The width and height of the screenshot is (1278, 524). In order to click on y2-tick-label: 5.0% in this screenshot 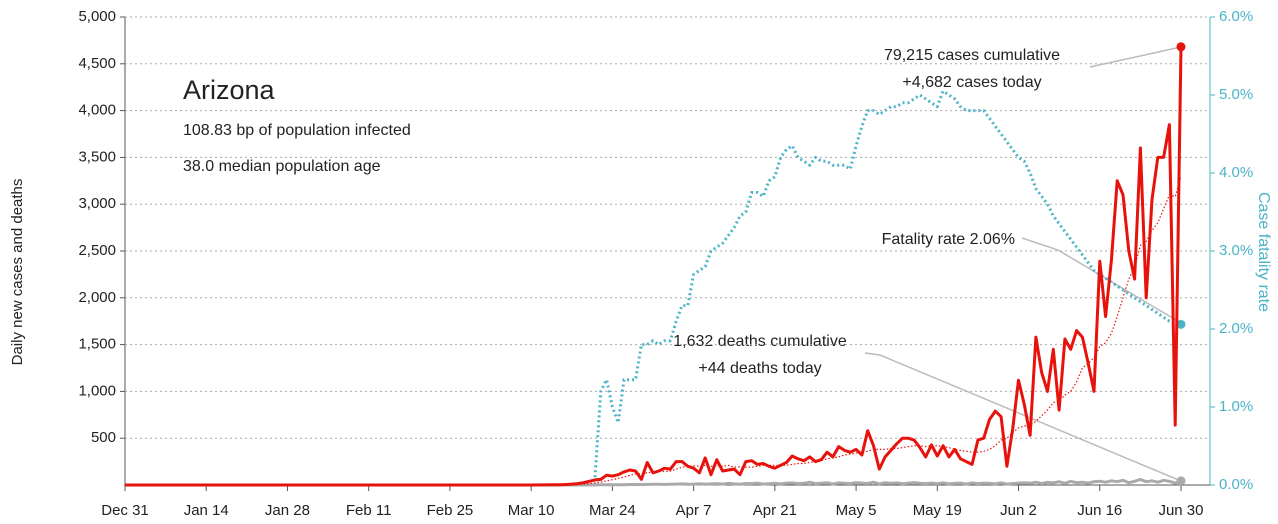, I will do `click(1236, 94)`.